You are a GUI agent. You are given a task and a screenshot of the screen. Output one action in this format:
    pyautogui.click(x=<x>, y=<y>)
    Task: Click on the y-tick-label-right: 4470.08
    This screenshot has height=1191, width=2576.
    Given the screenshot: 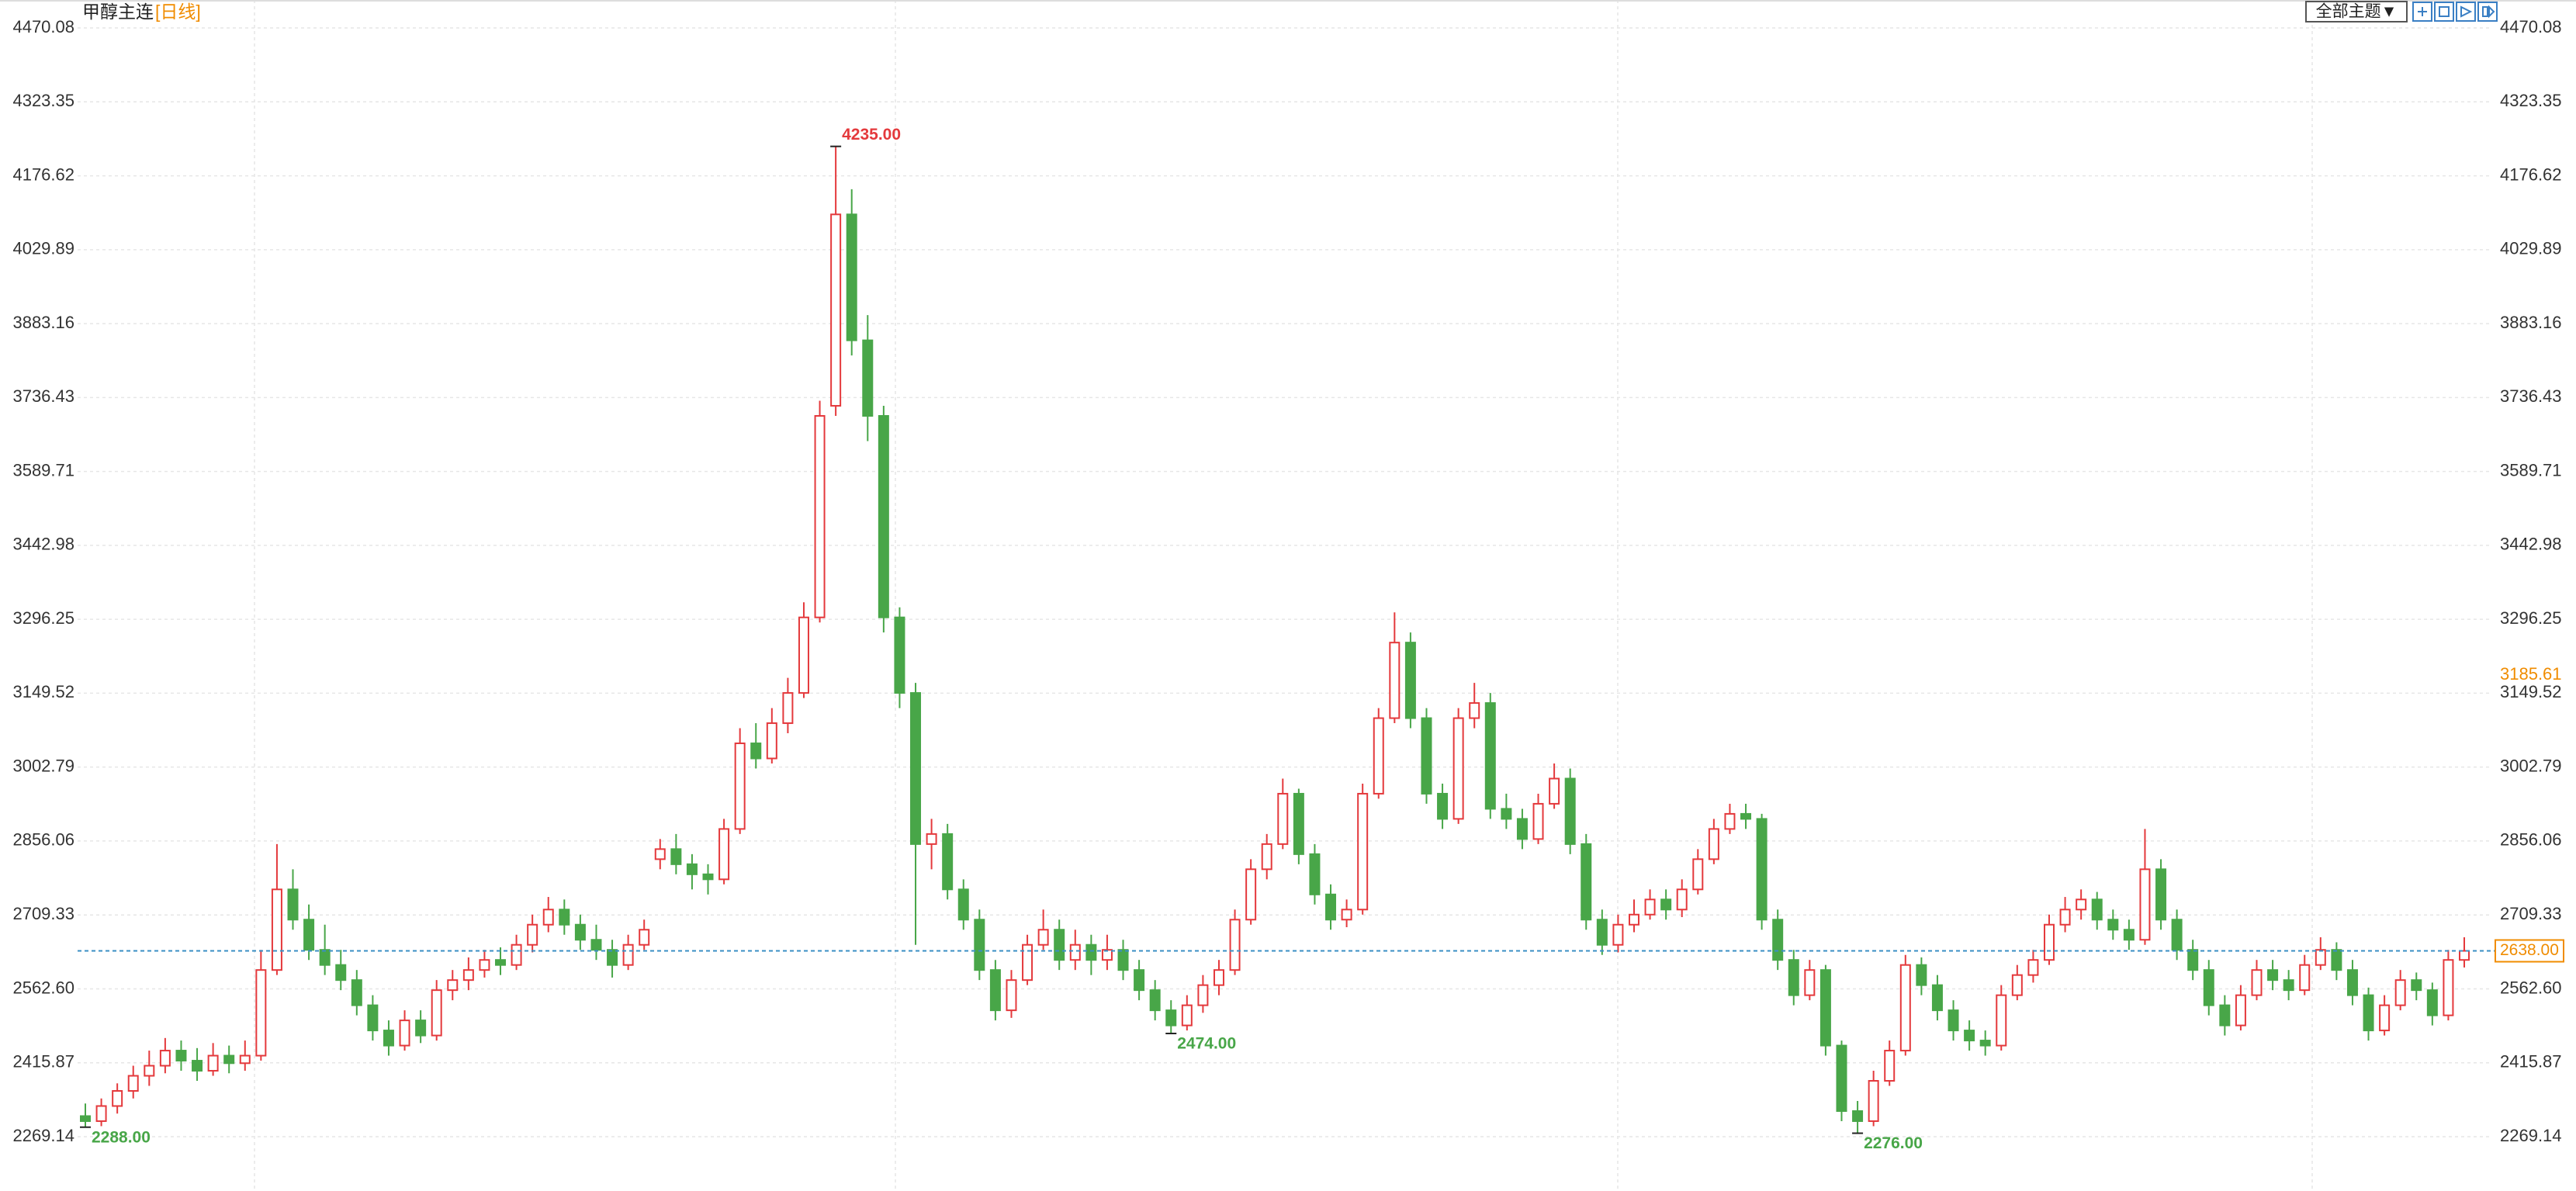 What is the action you would take?
    pyautogui.click(x=2531, y=26)
    